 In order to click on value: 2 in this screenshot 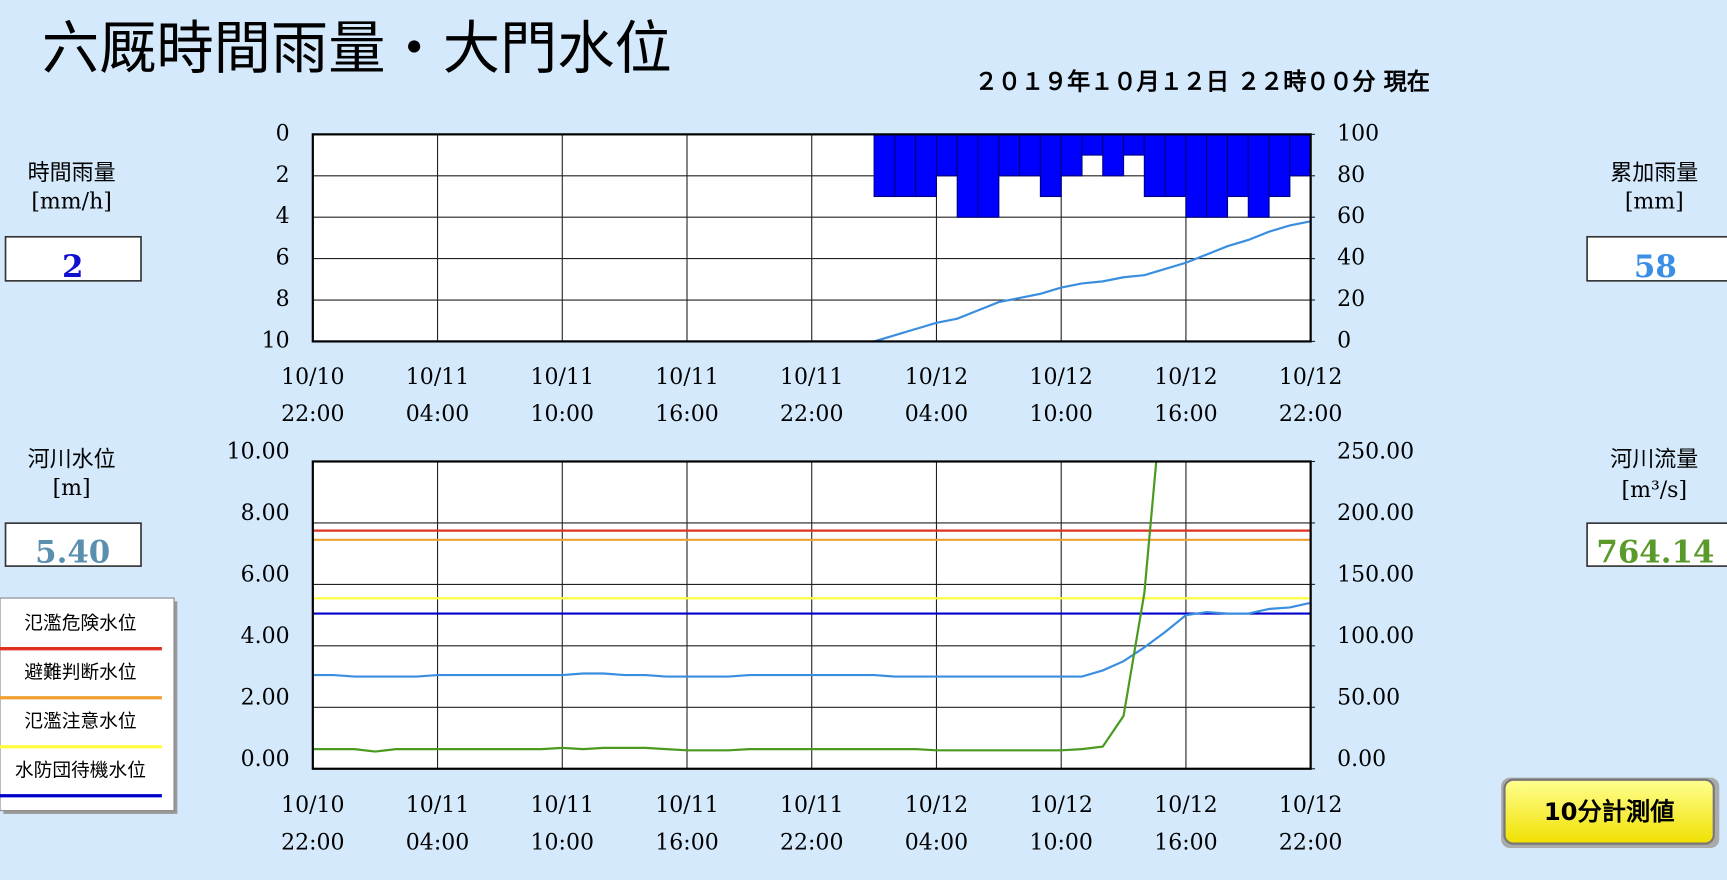, I will do `click(72, 267)`.